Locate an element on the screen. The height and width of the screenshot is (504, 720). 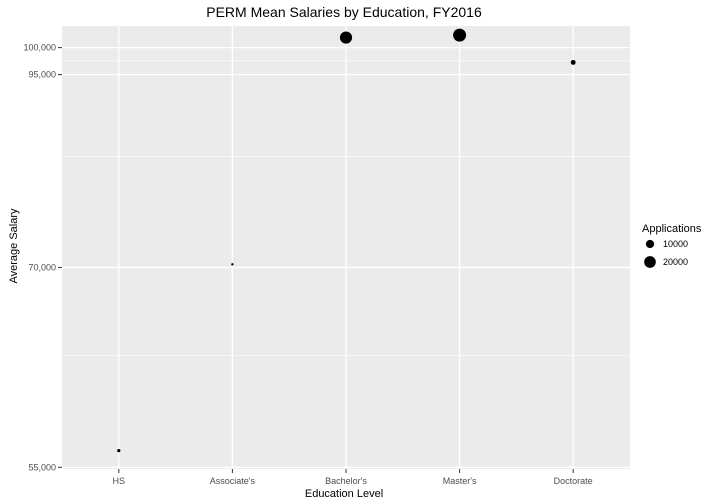
y-tick-label: 70,000 is located at coordinates (42, 267).